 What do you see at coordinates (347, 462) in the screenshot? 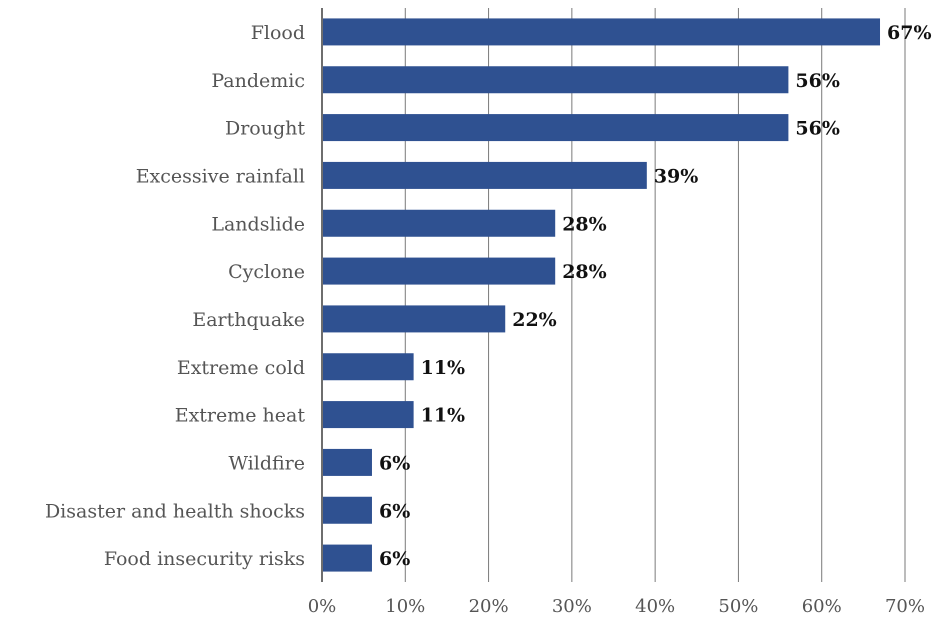
I see `bar-wildfire` at bounding box center [347, 462].